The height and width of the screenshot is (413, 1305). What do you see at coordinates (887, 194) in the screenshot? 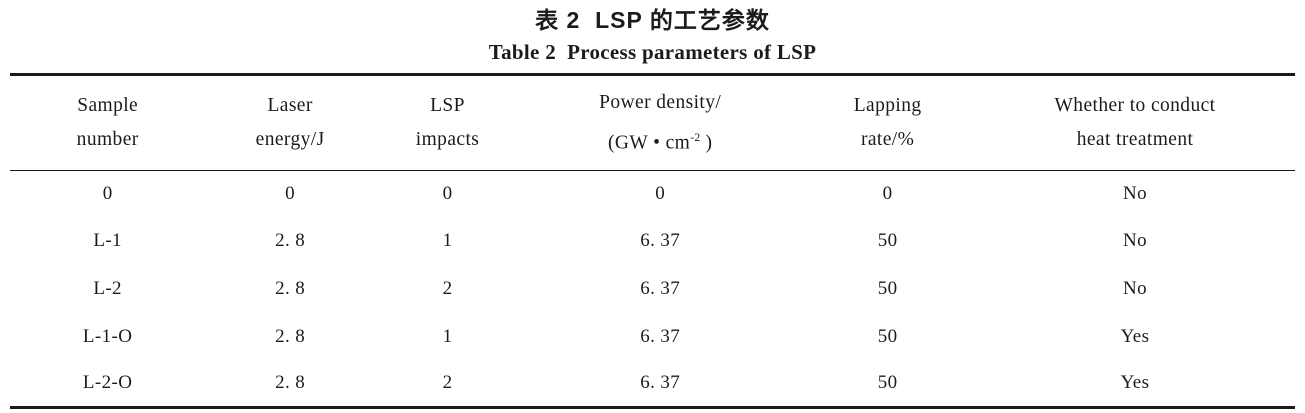
I see `cell-lapping-rate: 0` at bounding box center [887, 194].